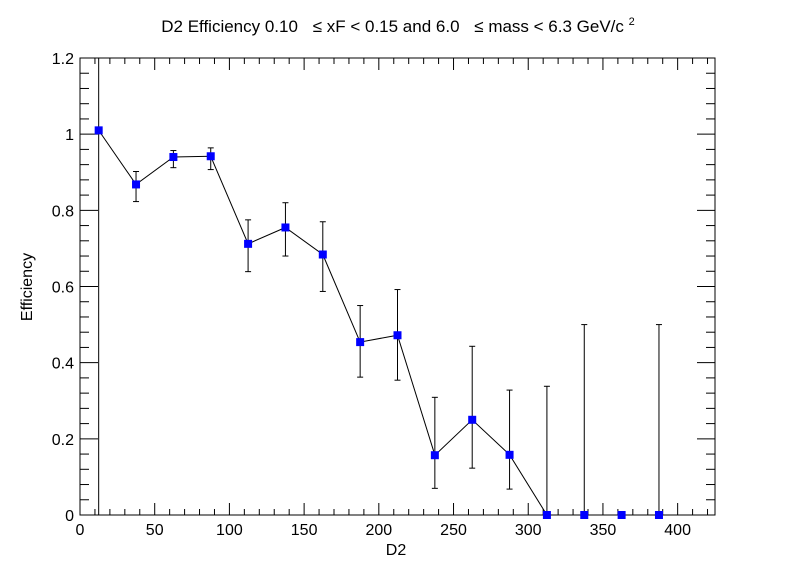 This screenshot has height=572, width=796. What do you see at coordinates (396, 550) in the screenshot?
I see `x-axis-label: D2` at bounding box center [396, 550].